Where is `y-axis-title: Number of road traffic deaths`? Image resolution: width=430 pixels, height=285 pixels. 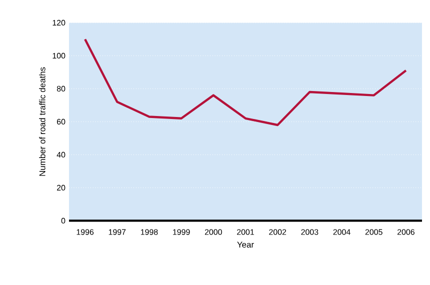
y-axis-title: Number of road traffic deaths is located at coordinates (42, 121).